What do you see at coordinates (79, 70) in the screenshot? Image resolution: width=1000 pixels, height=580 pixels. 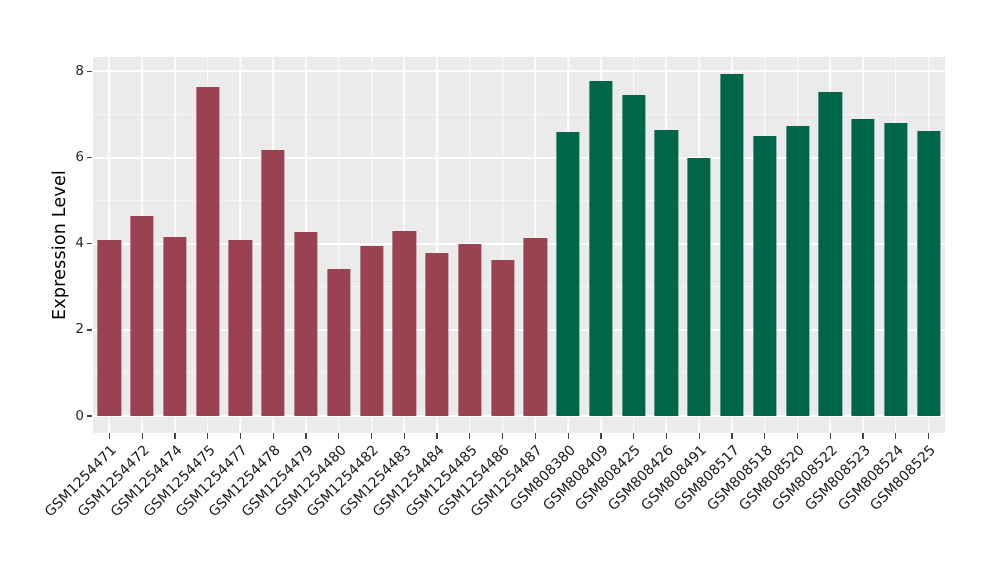 I see `y-tick-label: 8` at bounding box center [79, 70].